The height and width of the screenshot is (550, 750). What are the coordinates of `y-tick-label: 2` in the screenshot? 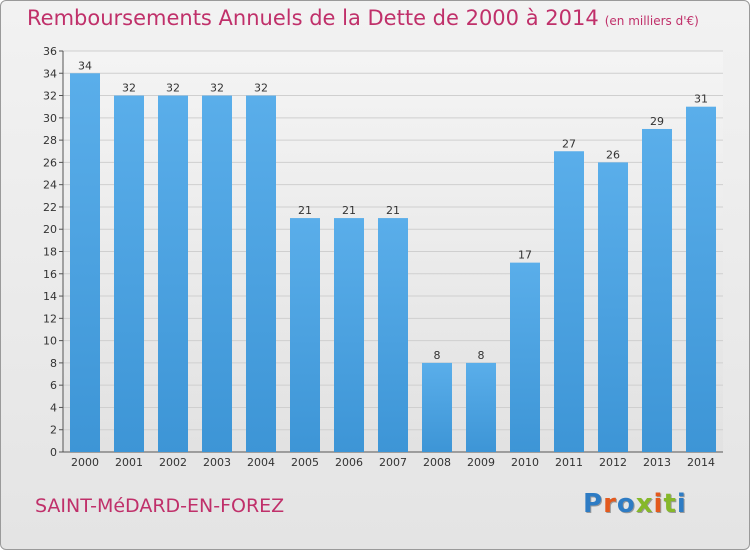 It's located at (53, 430).